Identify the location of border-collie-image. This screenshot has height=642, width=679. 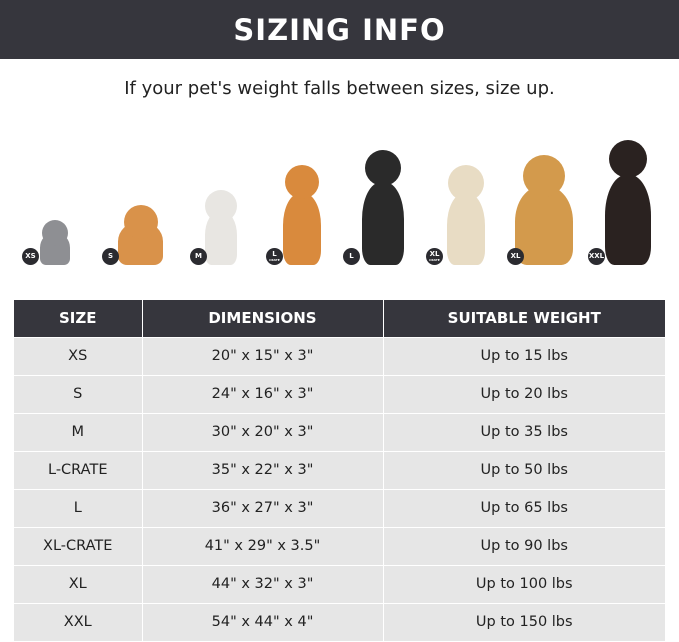
(383, 207).